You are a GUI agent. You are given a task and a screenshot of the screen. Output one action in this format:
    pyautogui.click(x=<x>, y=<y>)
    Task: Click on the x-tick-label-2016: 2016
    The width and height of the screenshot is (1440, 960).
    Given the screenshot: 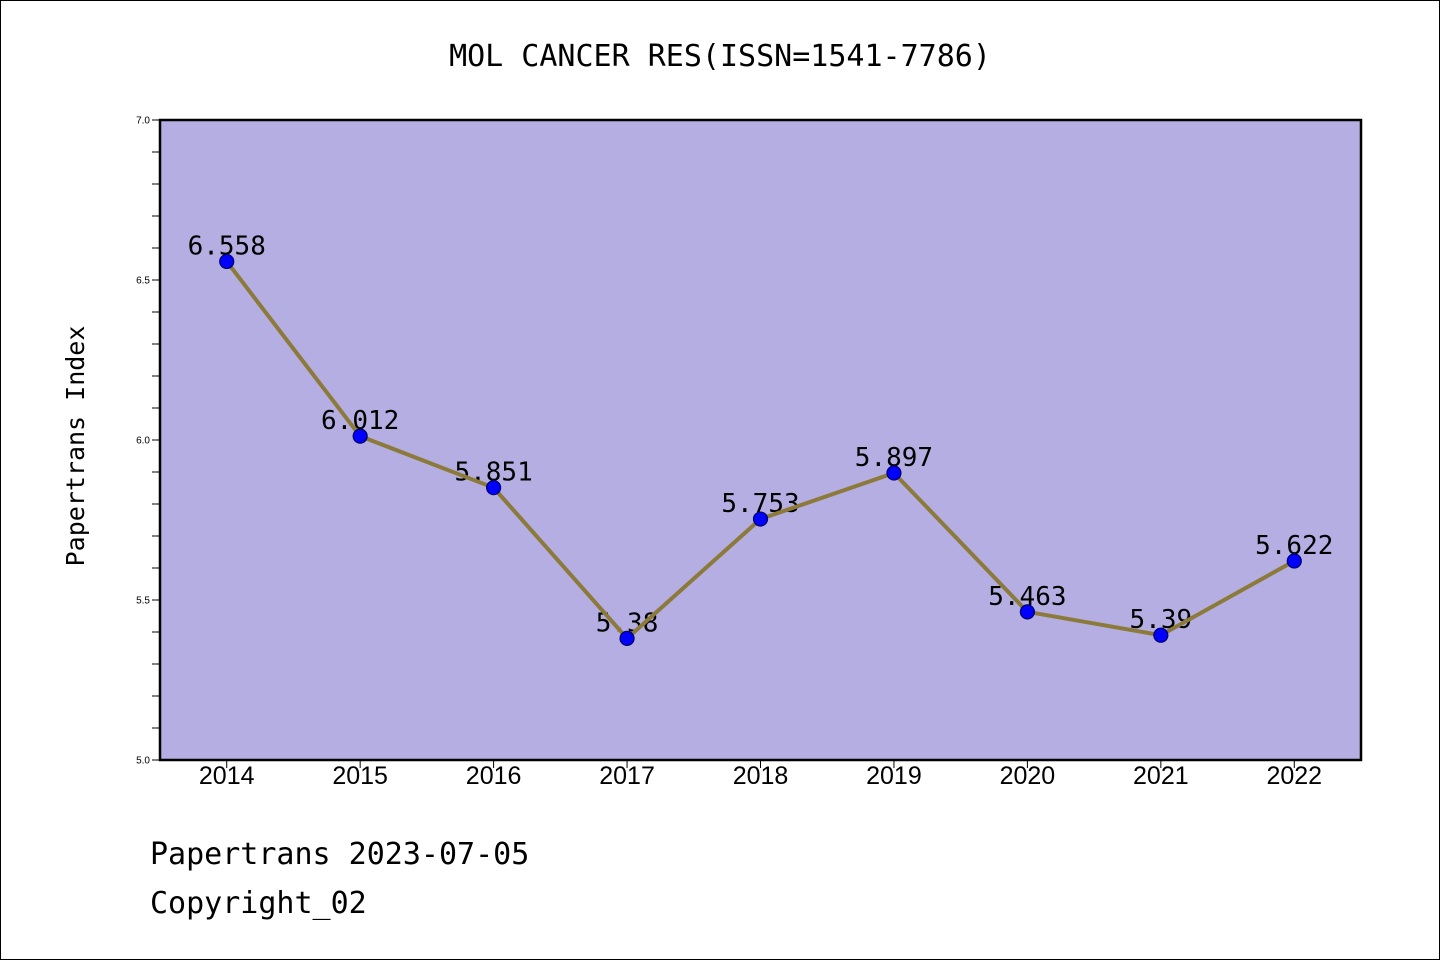 What is the action you would take?
    pyautogui.click(x=494, y=776)
    